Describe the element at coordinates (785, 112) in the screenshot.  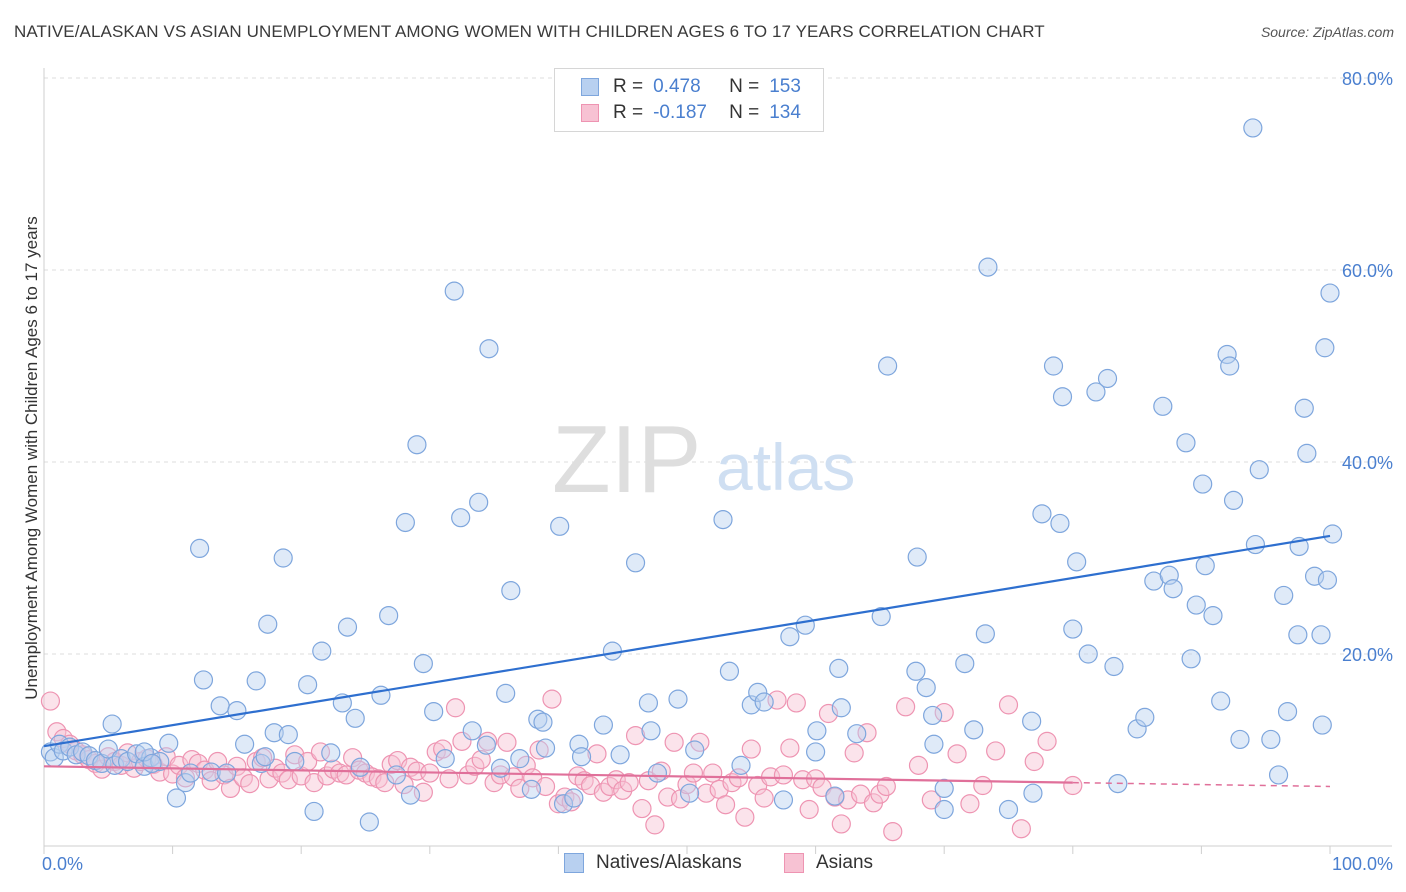
I see `asians-n-value: 134` at that location.